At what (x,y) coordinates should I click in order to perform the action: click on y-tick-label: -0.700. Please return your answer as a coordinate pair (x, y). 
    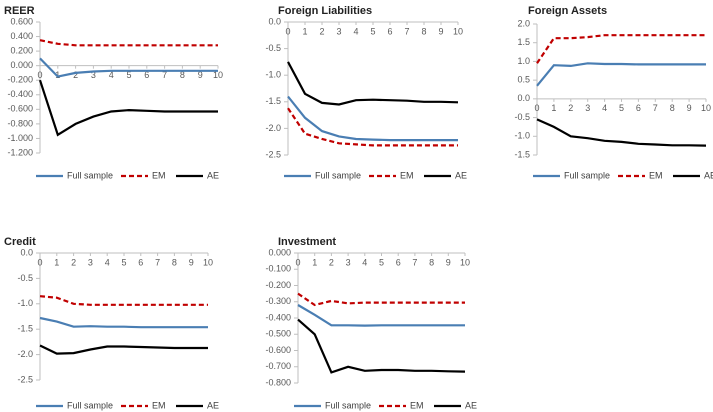
    Looking at the image, I should click on (278, 366).